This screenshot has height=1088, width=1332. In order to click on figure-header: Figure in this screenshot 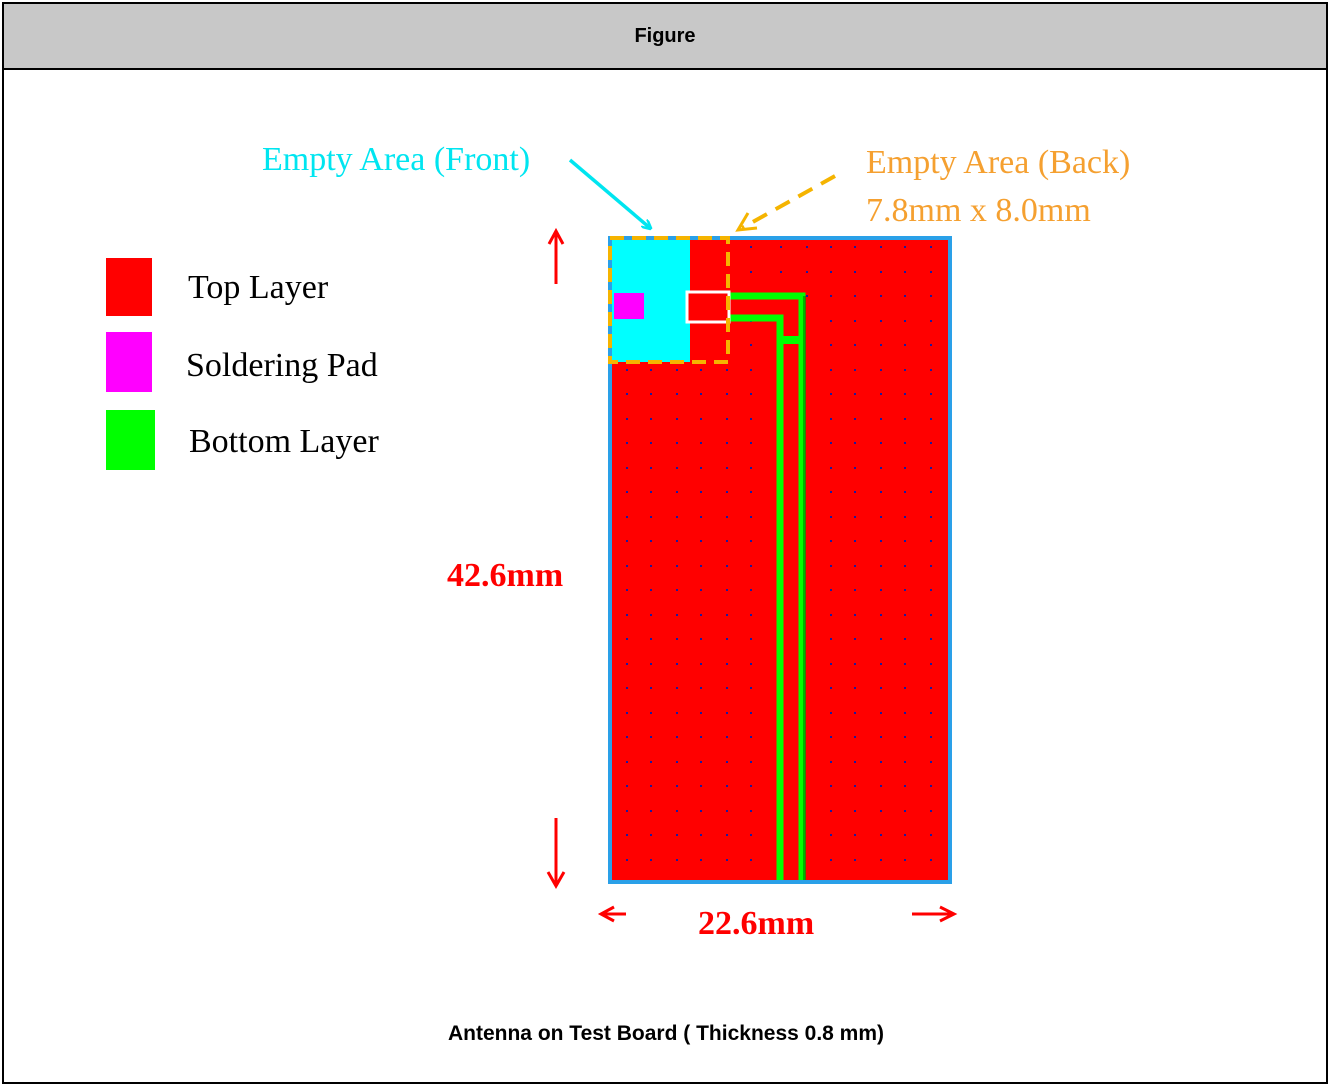, I will do `click(665, 37)`.